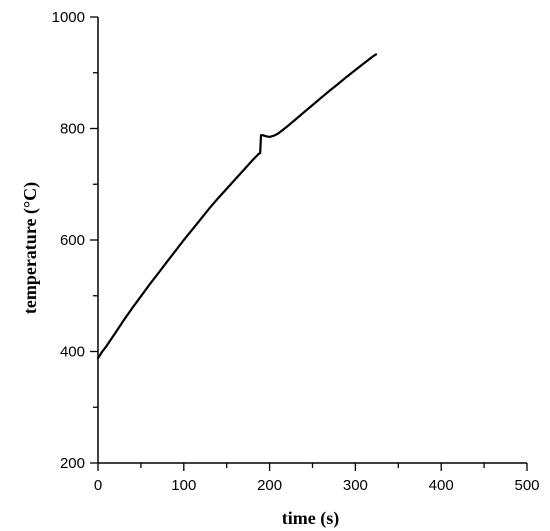 The image size is (550, 531). What do you see at coordinates (72, 463) in the screenshot?
I see `y-tick-label: 200` at bounding box center [72, 463].